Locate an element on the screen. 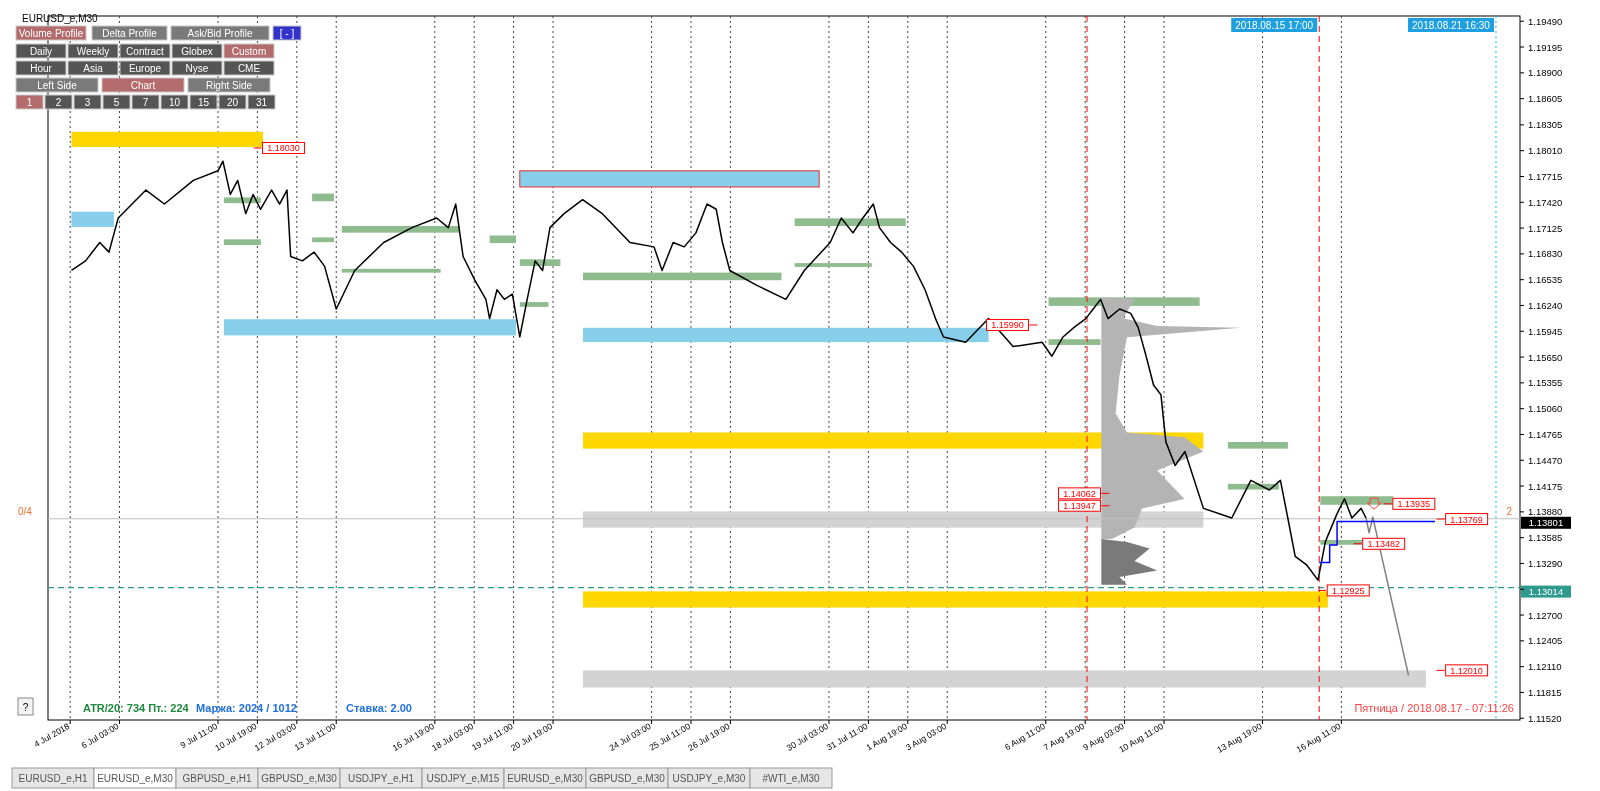 The height and width of the screenshot is (791, 1600). annotation: Nyse is located at coordinates (197, 68).